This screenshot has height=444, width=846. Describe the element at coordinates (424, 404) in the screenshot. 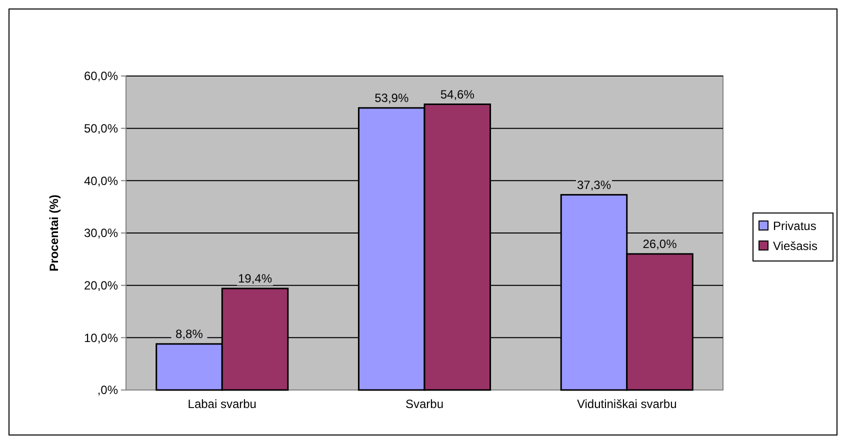

I see `x-tick-label: Svarbu` at that location.